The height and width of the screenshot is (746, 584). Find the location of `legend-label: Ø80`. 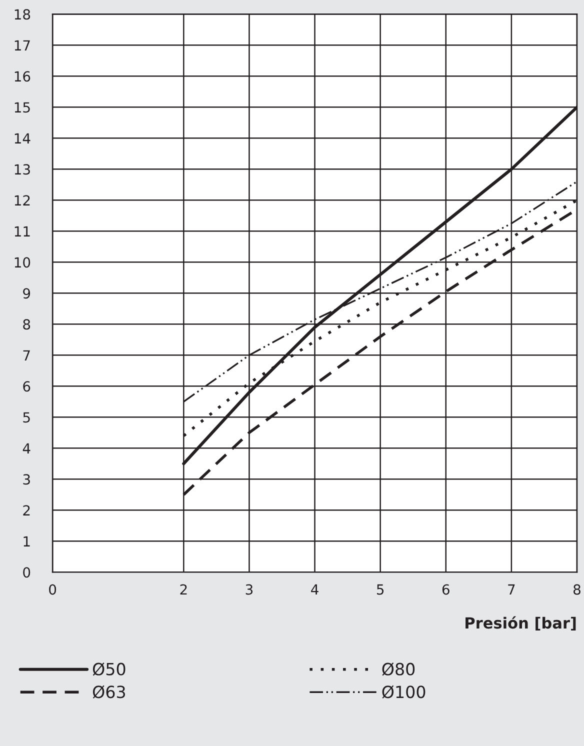

legend-label: Ø80 is located at coordinates (398, 669).